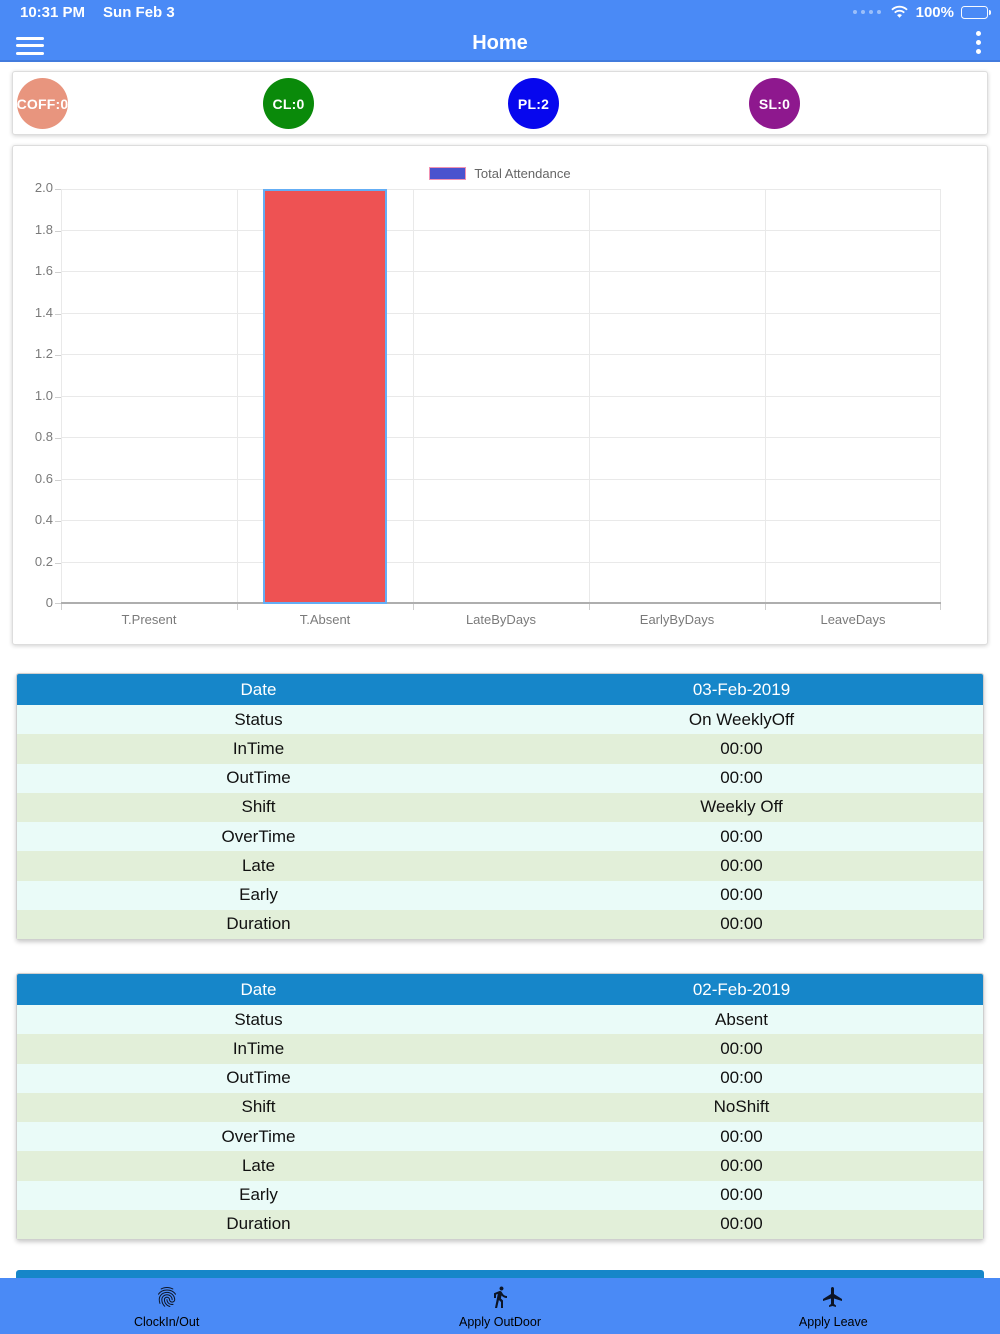 The image size is (1000, 1334). What do you see at coordinates (258, 924) in the screenshot?
I see `row-label: Duration` at bounding box center [258, 924].